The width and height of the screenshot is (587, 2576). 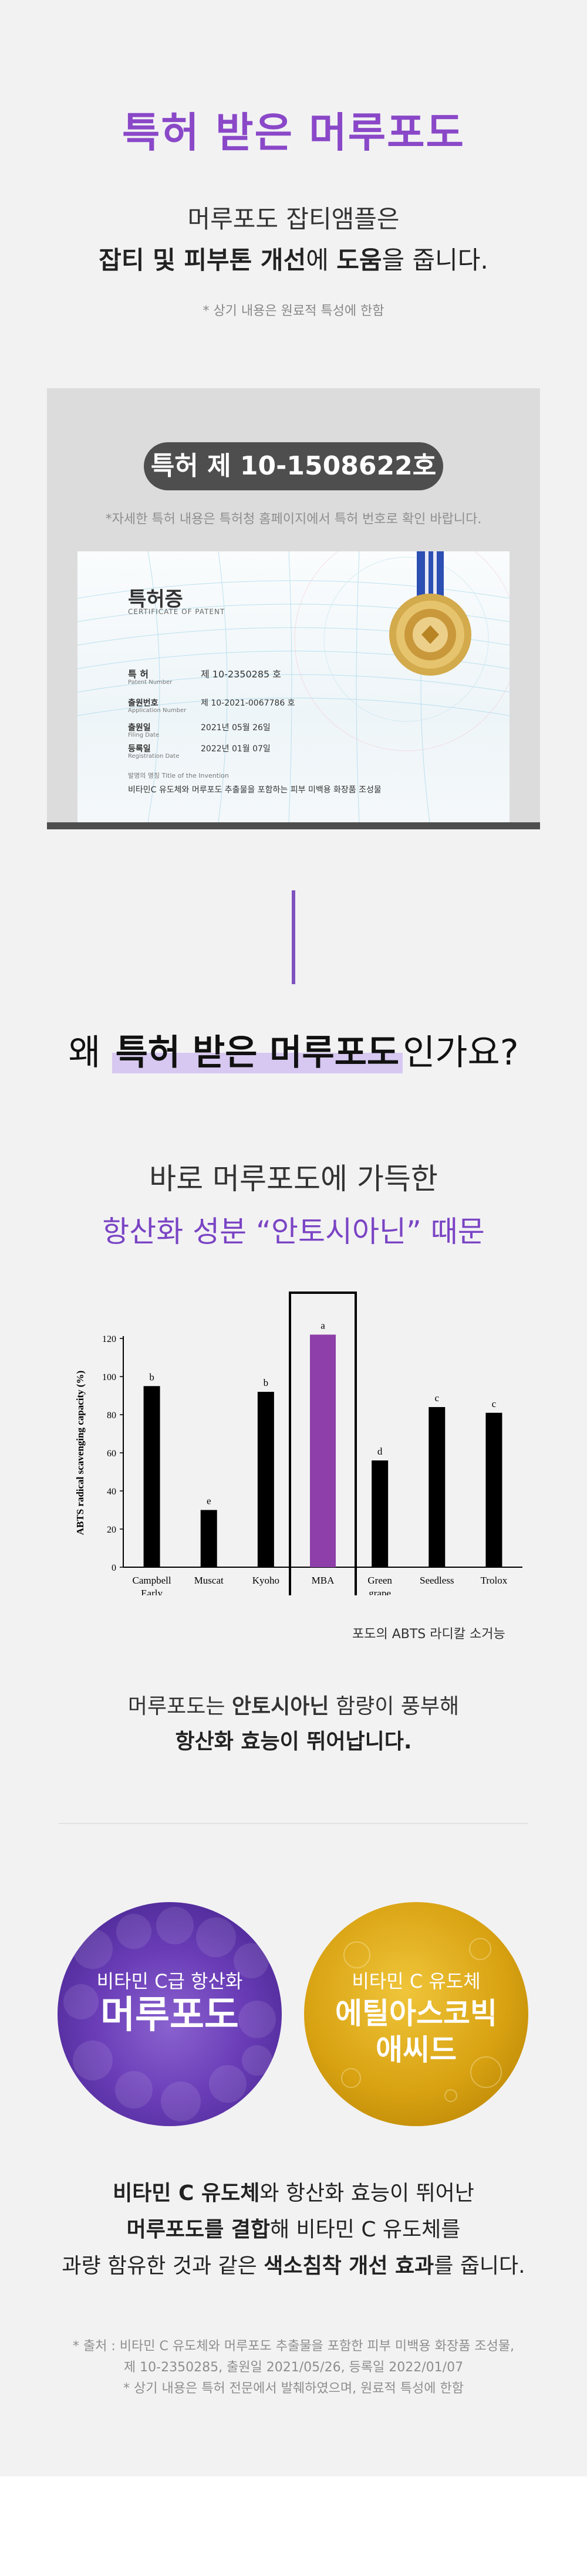 I want to click on y-tick-label: 40, so click(x=111, y=1492).